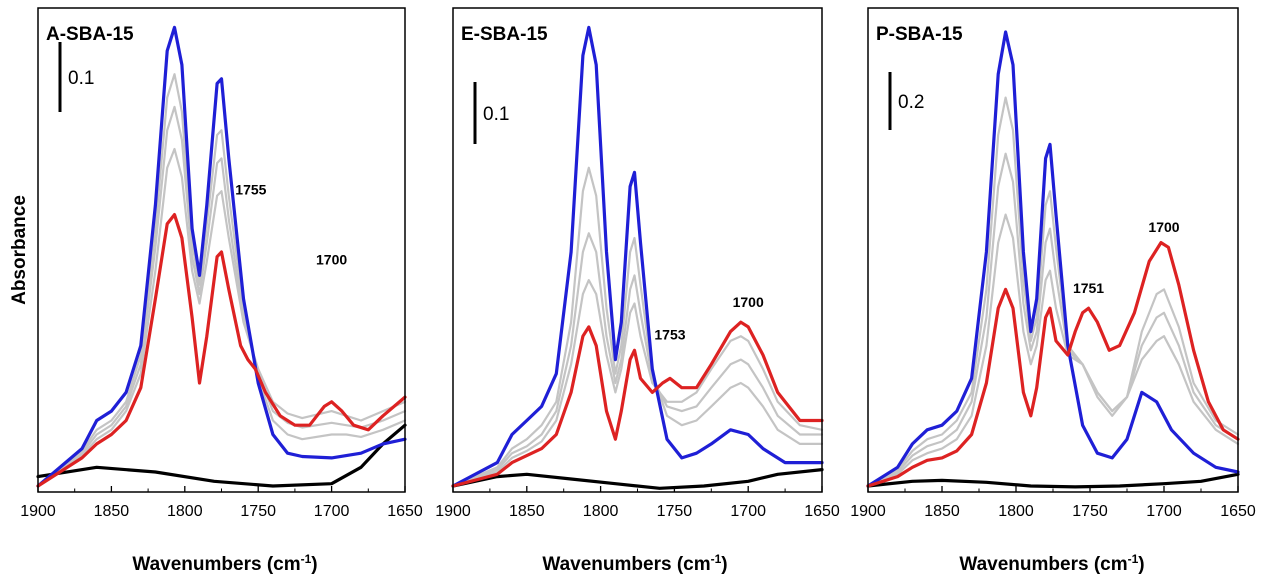 Image resolution: width=1262 pixels, height=581 pixels. I want to click on peak-annotation: 1755, so click(250, 190).